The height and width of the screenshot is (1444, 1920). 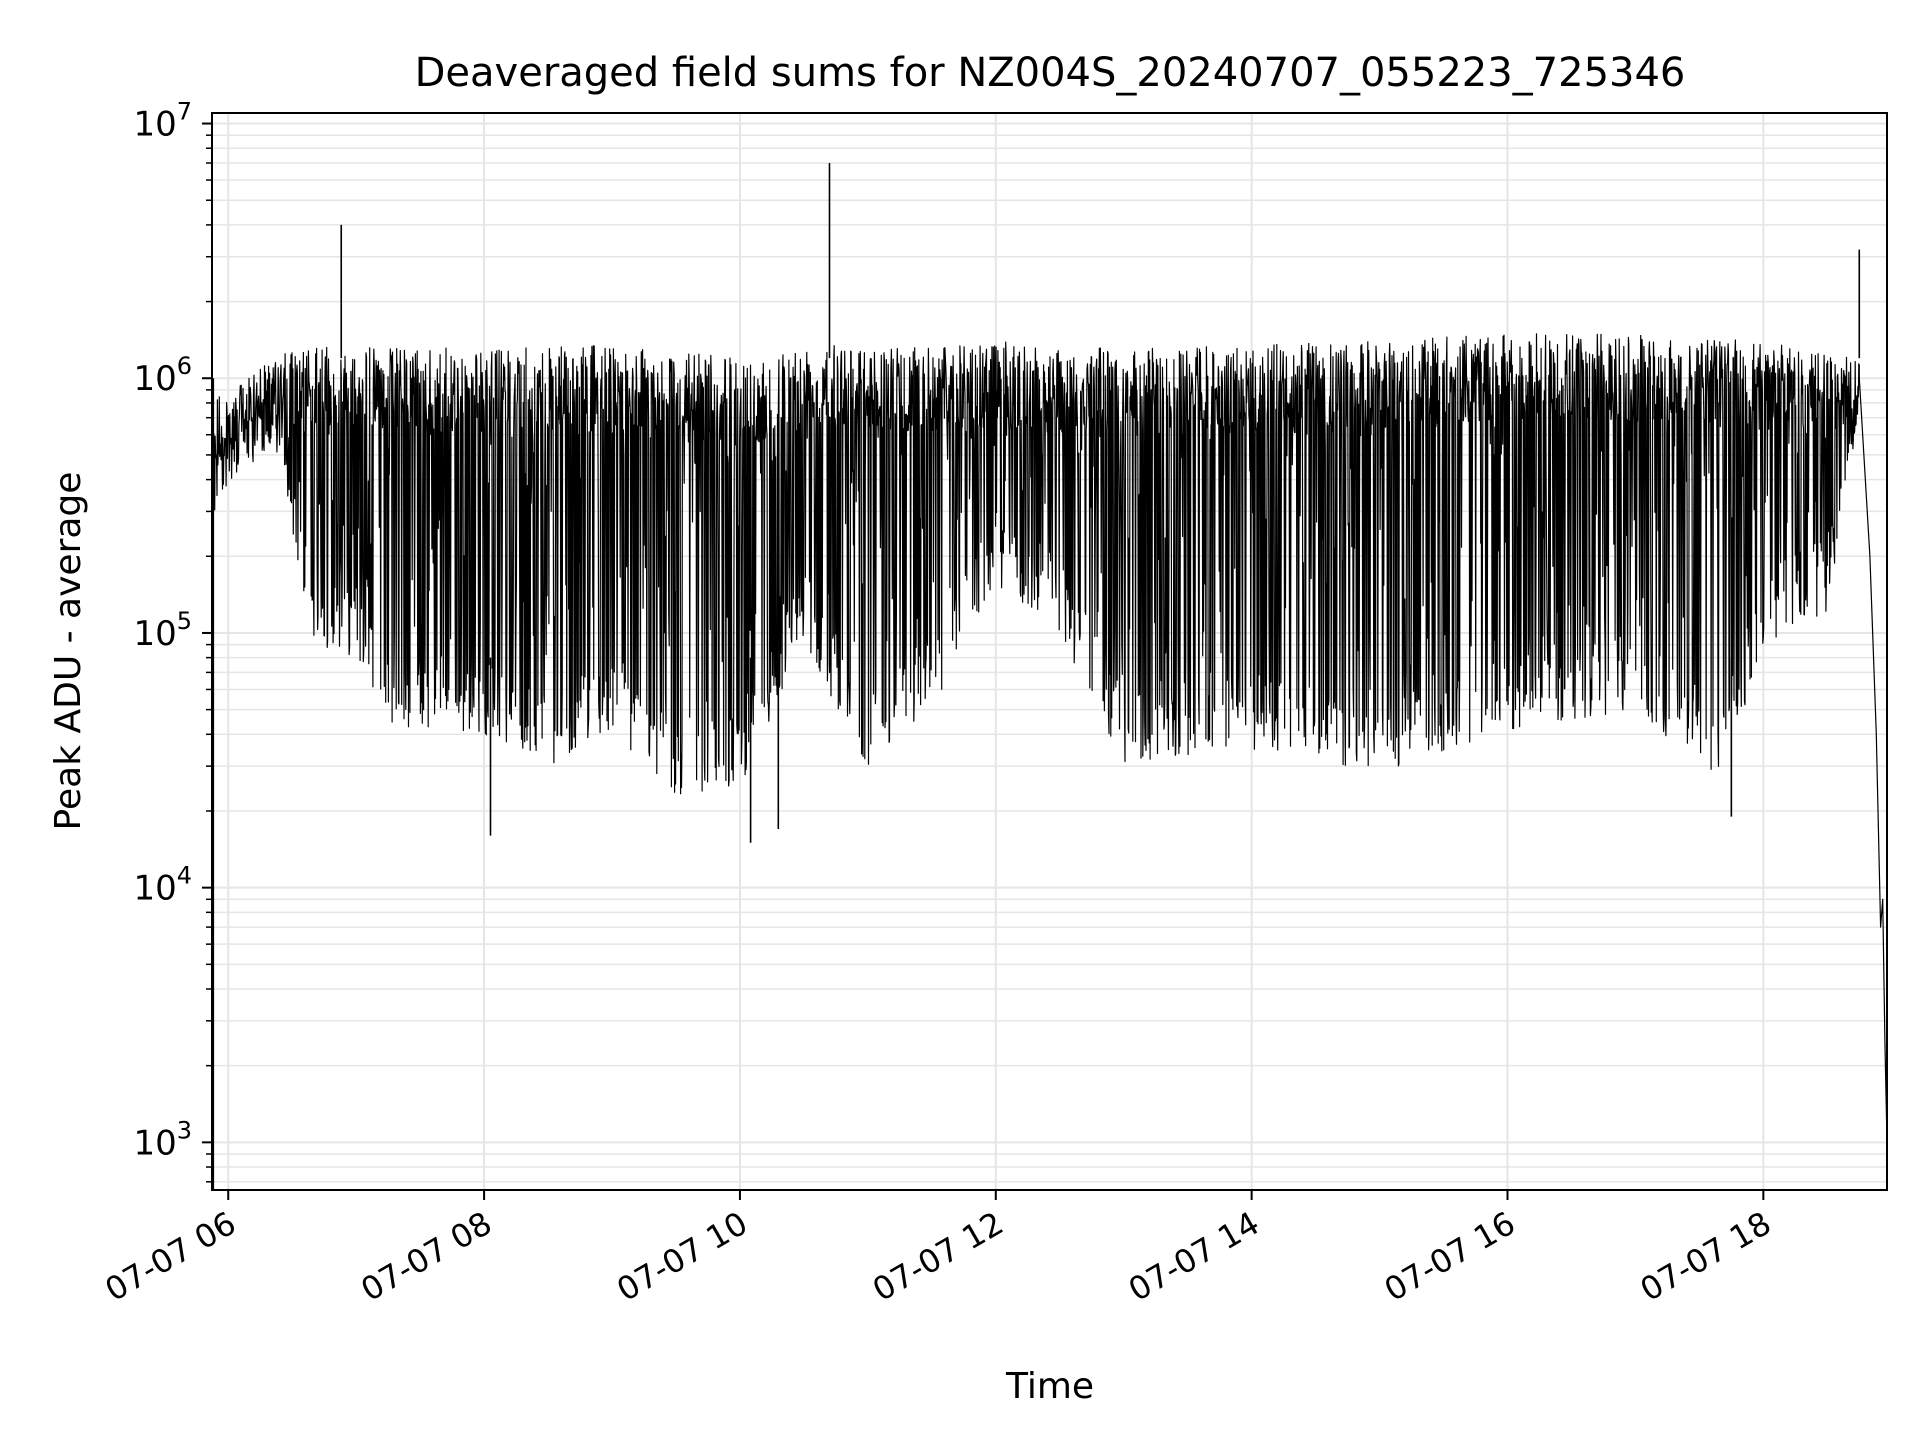 What do you see at coordinates (162, 121) in the screenshot?
I see `y-tick-label: 10⁷` at bounding box center [162, 121].